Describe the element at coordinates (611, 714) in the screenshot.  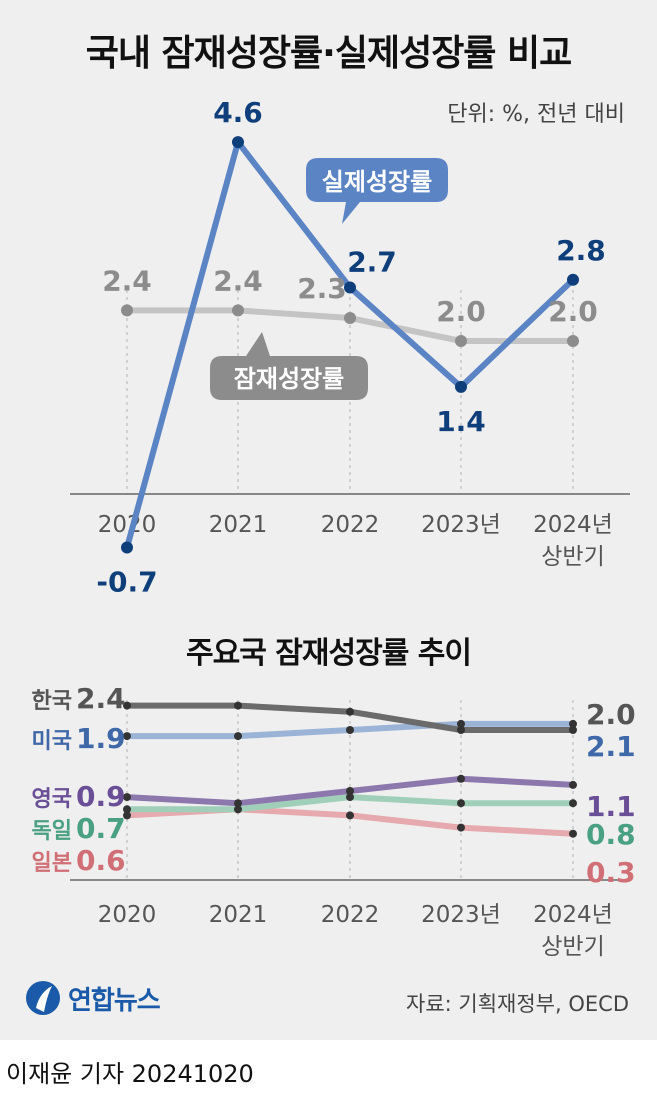
I see `country-end-value: 2.0` at that location.